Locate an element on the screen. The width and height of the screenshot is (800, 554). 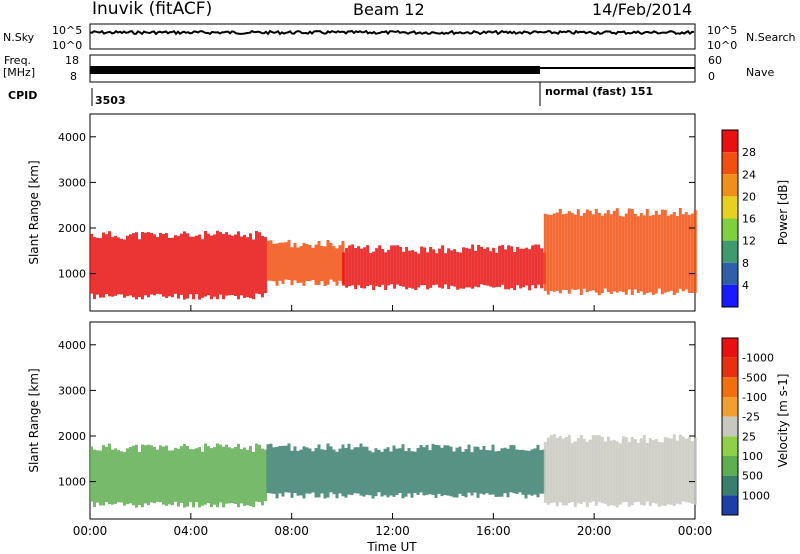
power-ytick-label: 1000 is located at coordinates (72, 274).